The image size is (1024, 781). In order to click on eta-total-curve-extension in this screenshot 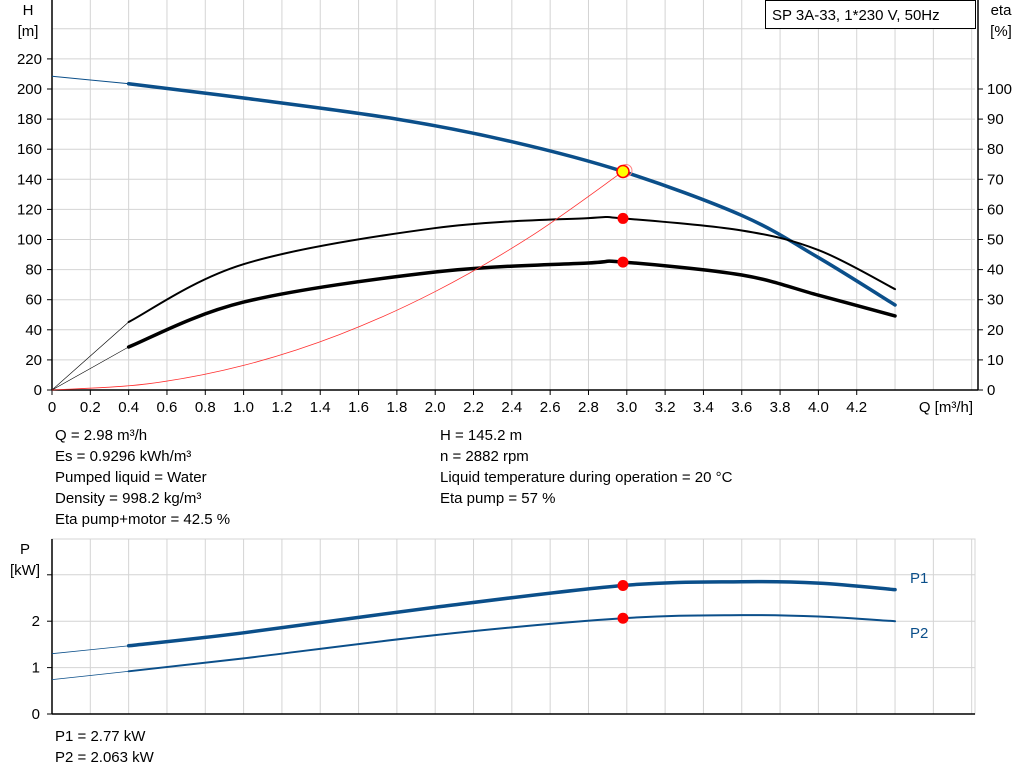, I will do `click(90, 368)`.